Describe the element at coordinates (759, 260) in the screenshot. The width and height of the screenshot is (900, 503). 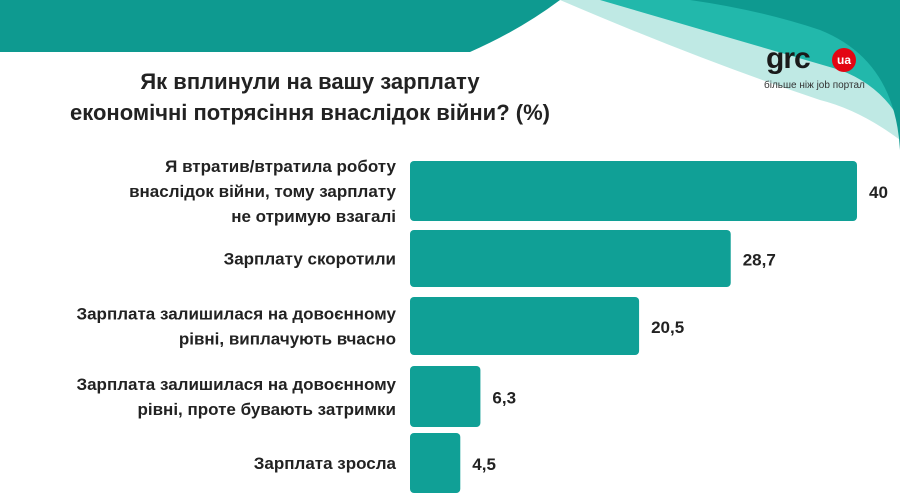
I see `value-label-1: 28,7` at that location.